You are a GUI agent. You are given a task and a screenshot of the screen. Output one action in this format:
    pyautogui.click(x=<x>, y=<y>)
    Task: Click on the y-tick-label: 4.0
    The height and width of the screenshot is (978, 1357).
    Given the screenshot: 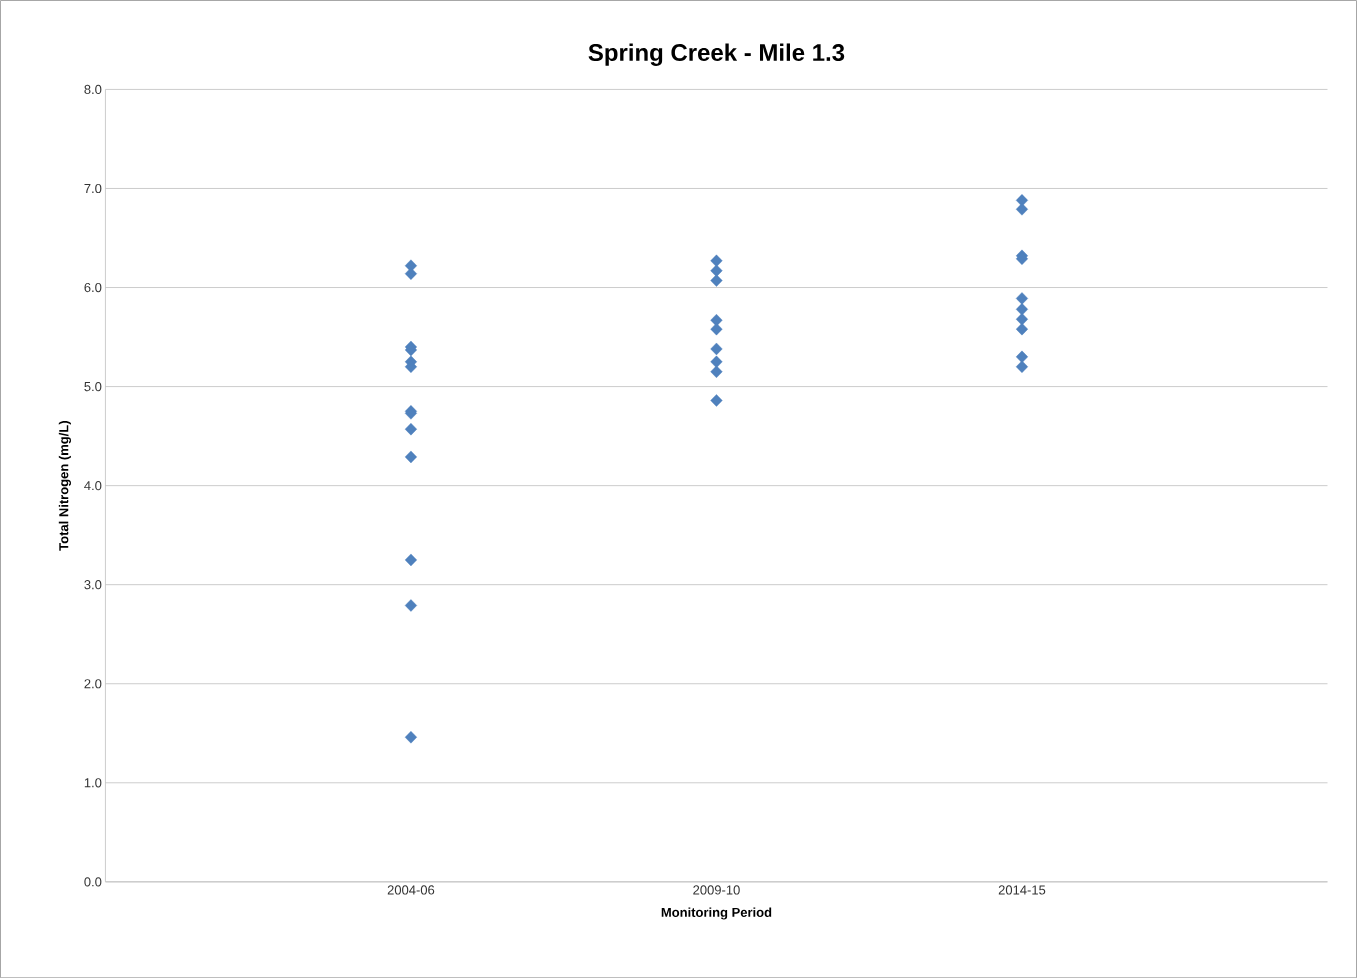 What is the action you would take?
    pyautogui.click(x=93, y=485)
    